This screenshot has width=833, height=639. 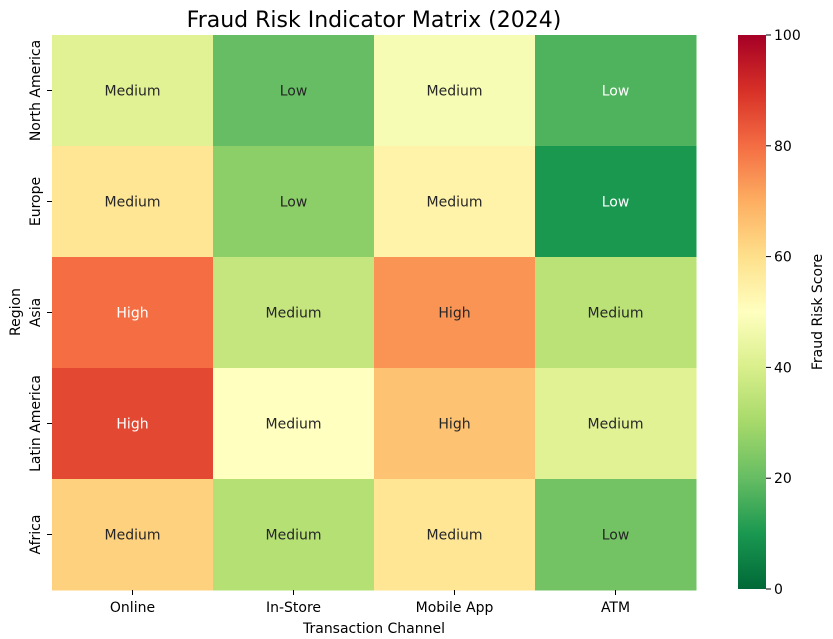 What do you see at coordinates (293, 608) in the screenshot?
I see `x-tick-label: In-Store` at bounding box center [293, 608].